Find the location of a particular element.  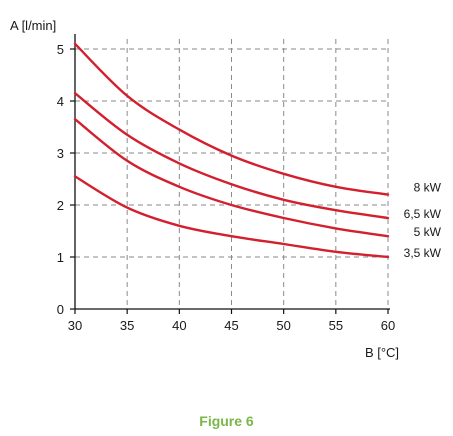

series-label: 8 kW is located at coordinates (428, 188).